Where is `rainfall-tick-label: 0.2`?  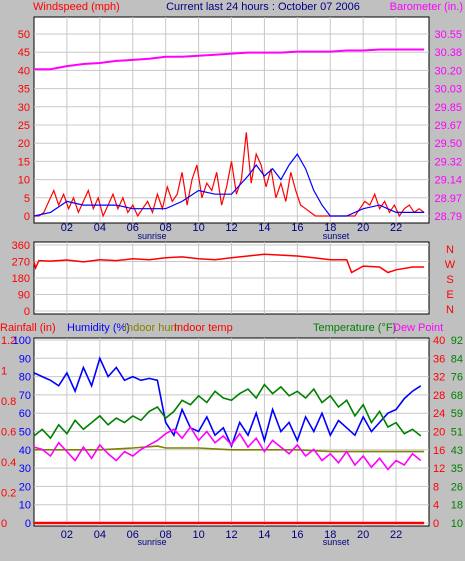 rainfall-tick-label: 0.2 is located at coordinates (8, 494).